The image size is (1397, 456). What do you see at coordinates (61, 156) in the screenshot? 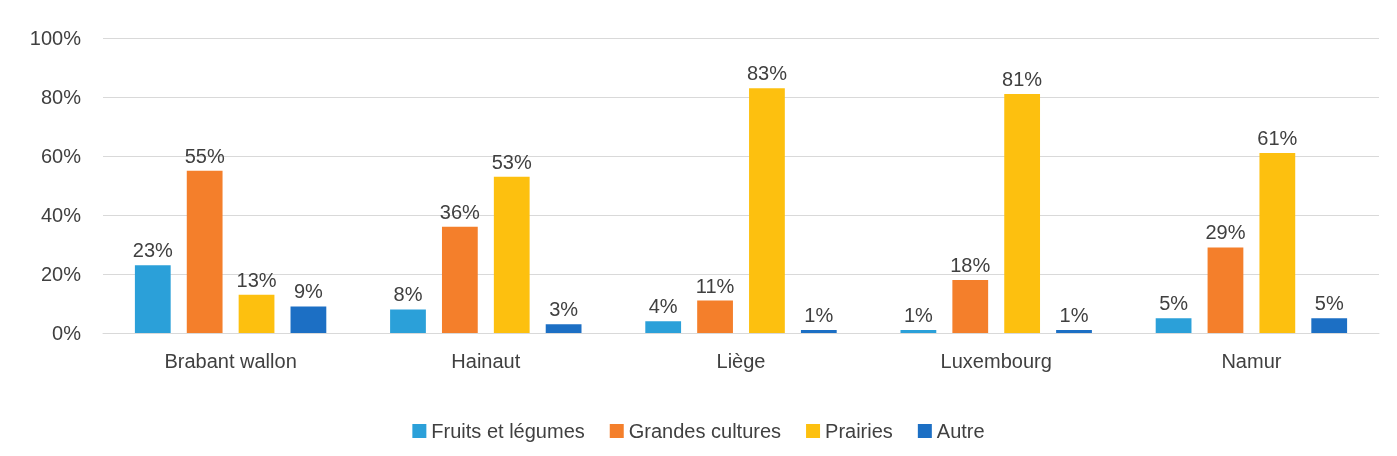
I see `y-tick-label: 60%` at bounding box center [61, 156].